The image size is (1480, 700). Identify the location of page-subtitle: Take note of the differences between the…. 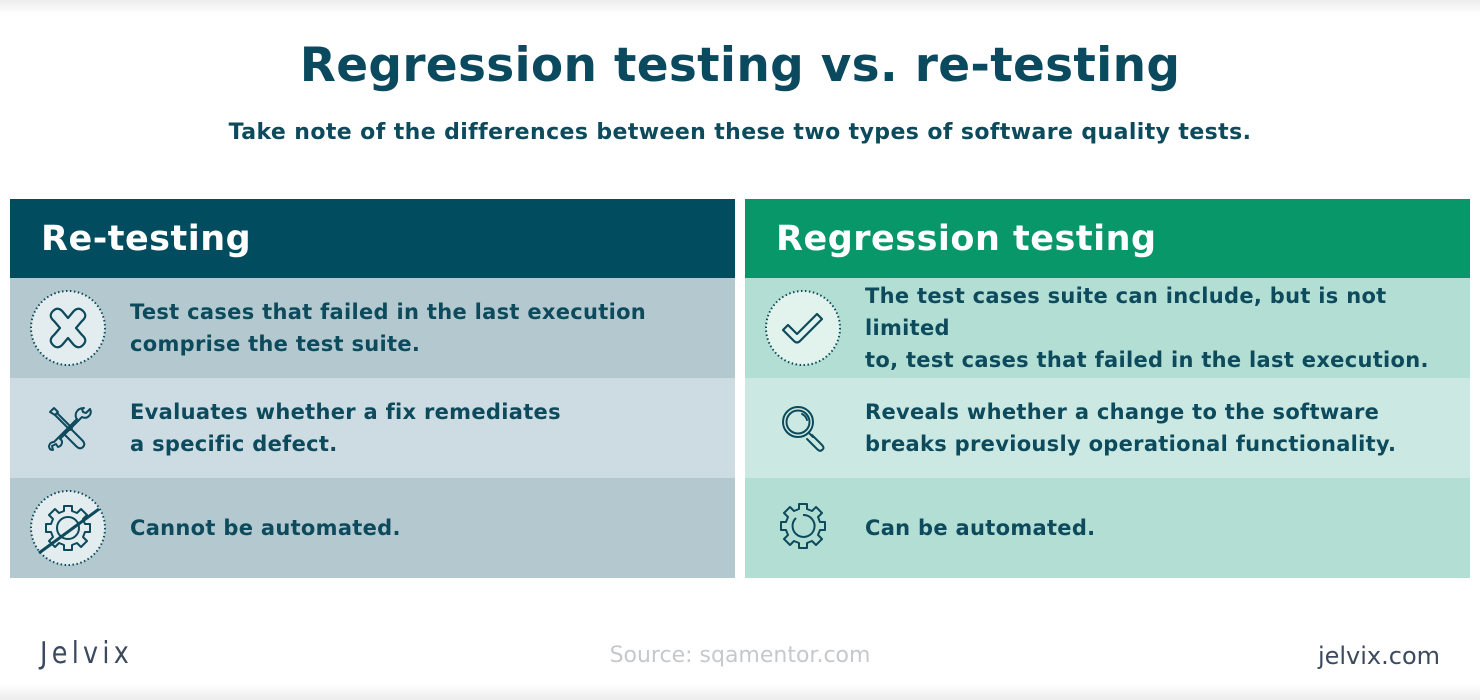
(740, 132).